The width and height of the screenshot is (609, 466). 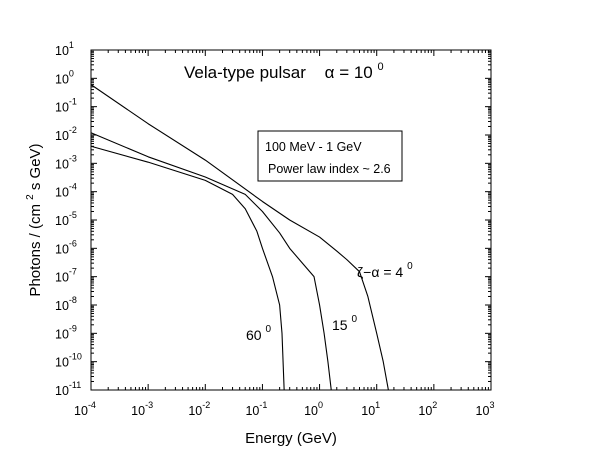 I want to click on x-axis-title: Energy (GeV), so click(x=291, y=438).